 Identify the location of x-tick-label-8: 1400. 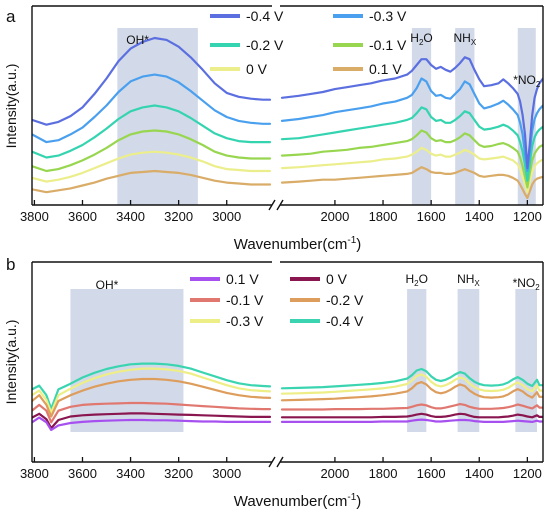
(479, 216).